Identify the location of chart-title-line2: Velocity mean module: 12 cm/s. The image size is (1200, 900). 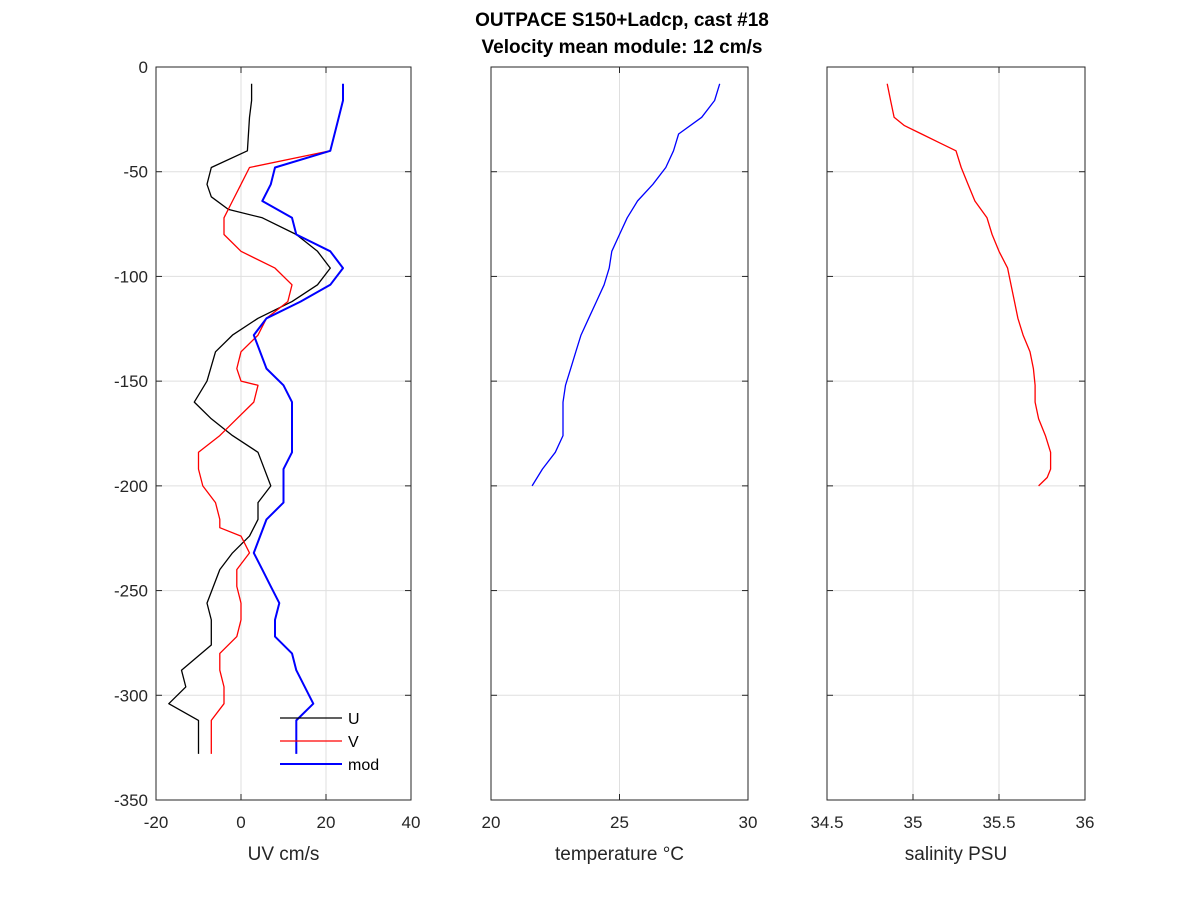
(622, 47).